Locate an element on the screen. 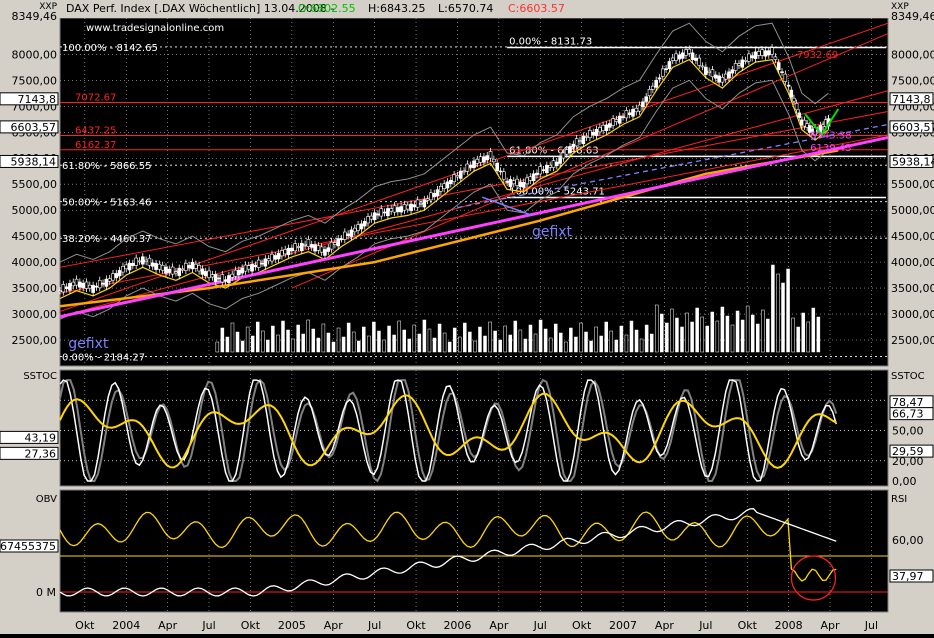 The width and height of the screenshot is (934, 638). obv-value-label: 67455375 is located at coordinates (28, 546).